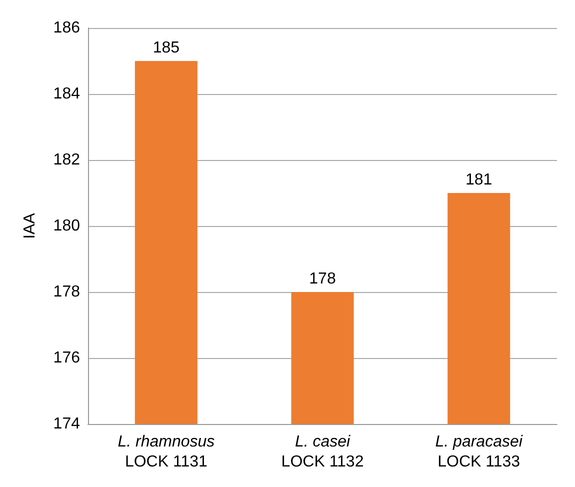  Describe the element at coordinates (66, 226) in the screenshot. I see `y-tick-label: 180` at that location.